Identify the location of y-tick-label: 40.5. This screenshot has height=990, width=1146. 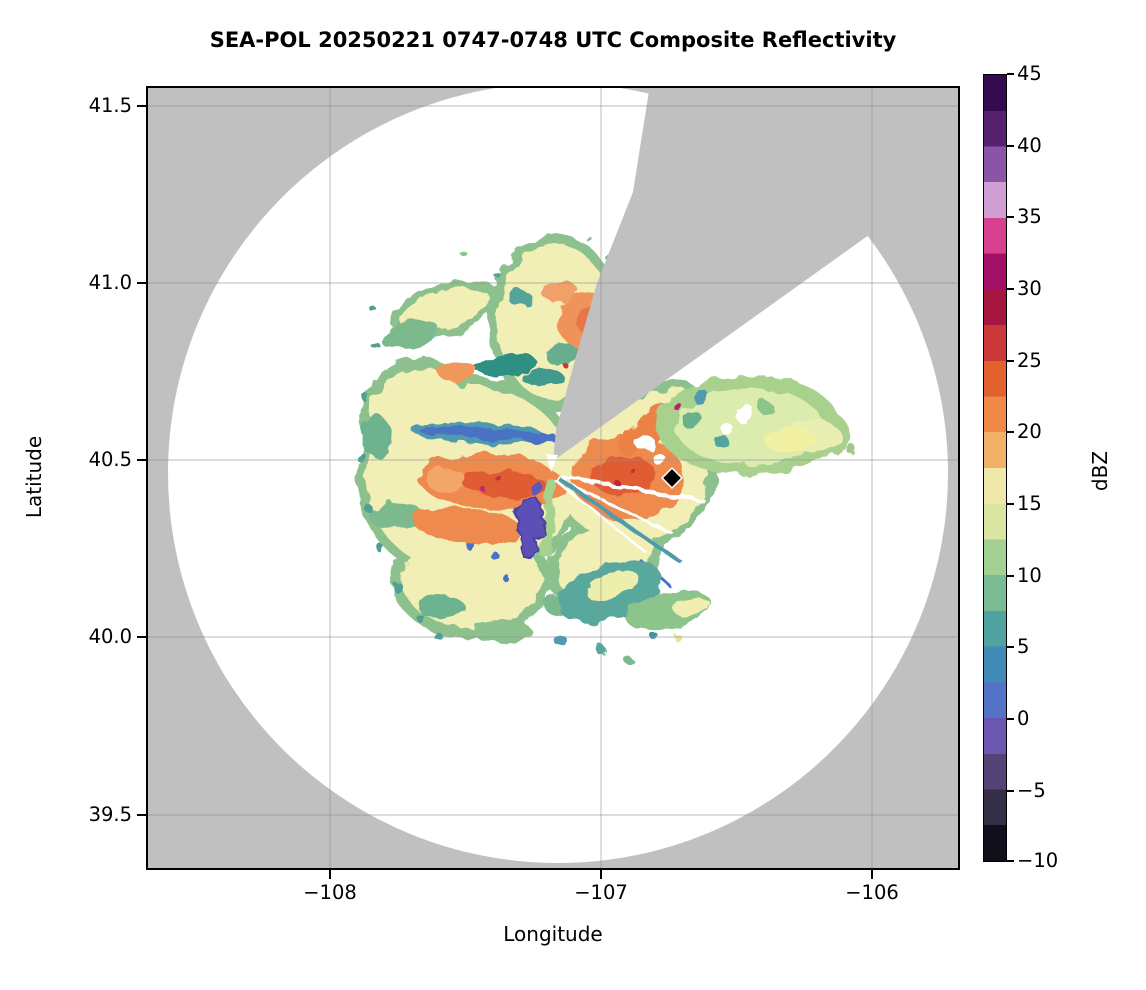
(110, 459).